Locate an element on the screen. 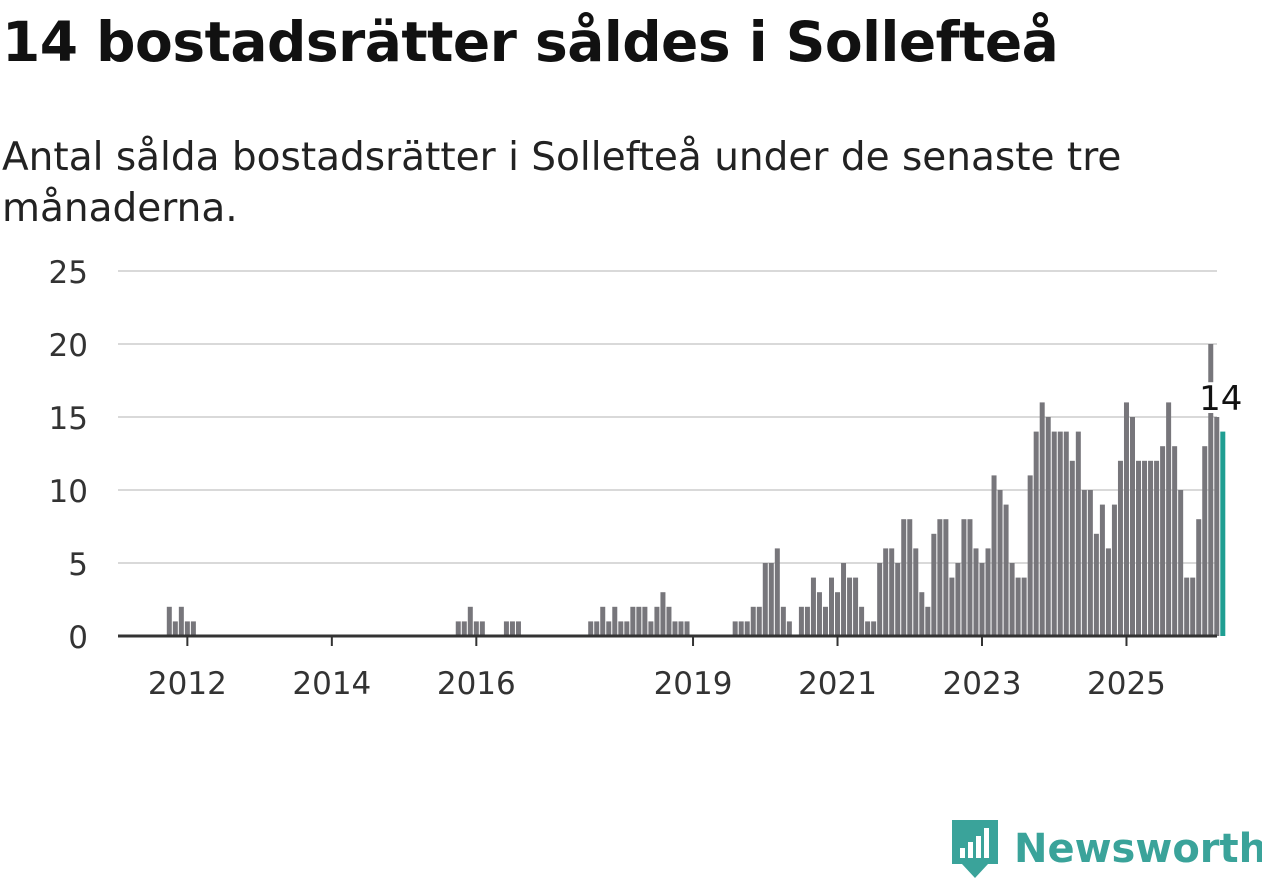 The image size is (1262, 880). y-axis-ticks: 0 5 10 15 20 25 is located at coordinates (68, 455).